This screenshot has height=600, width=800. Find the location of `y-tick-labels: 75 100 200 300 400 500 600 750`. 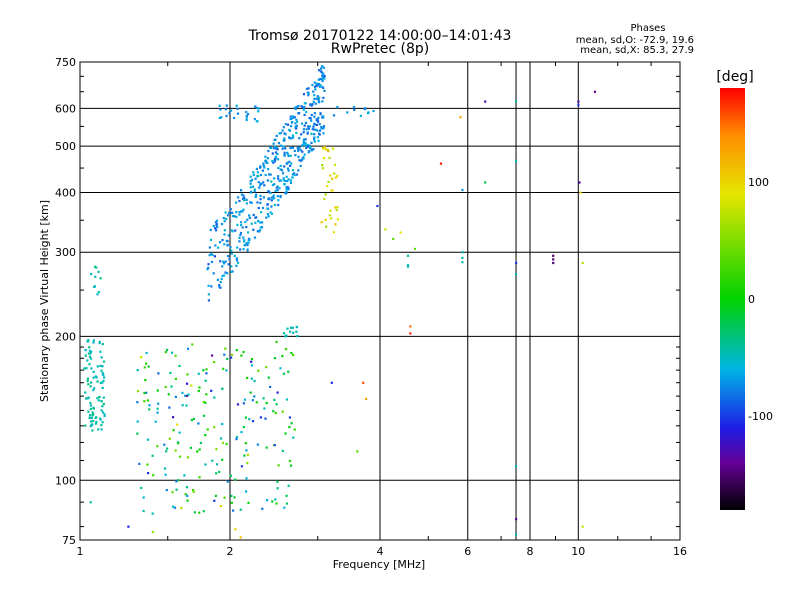

y-tick-labels: 75 100 200 300 400 500 600 750 is located at coordinates (65, 301).